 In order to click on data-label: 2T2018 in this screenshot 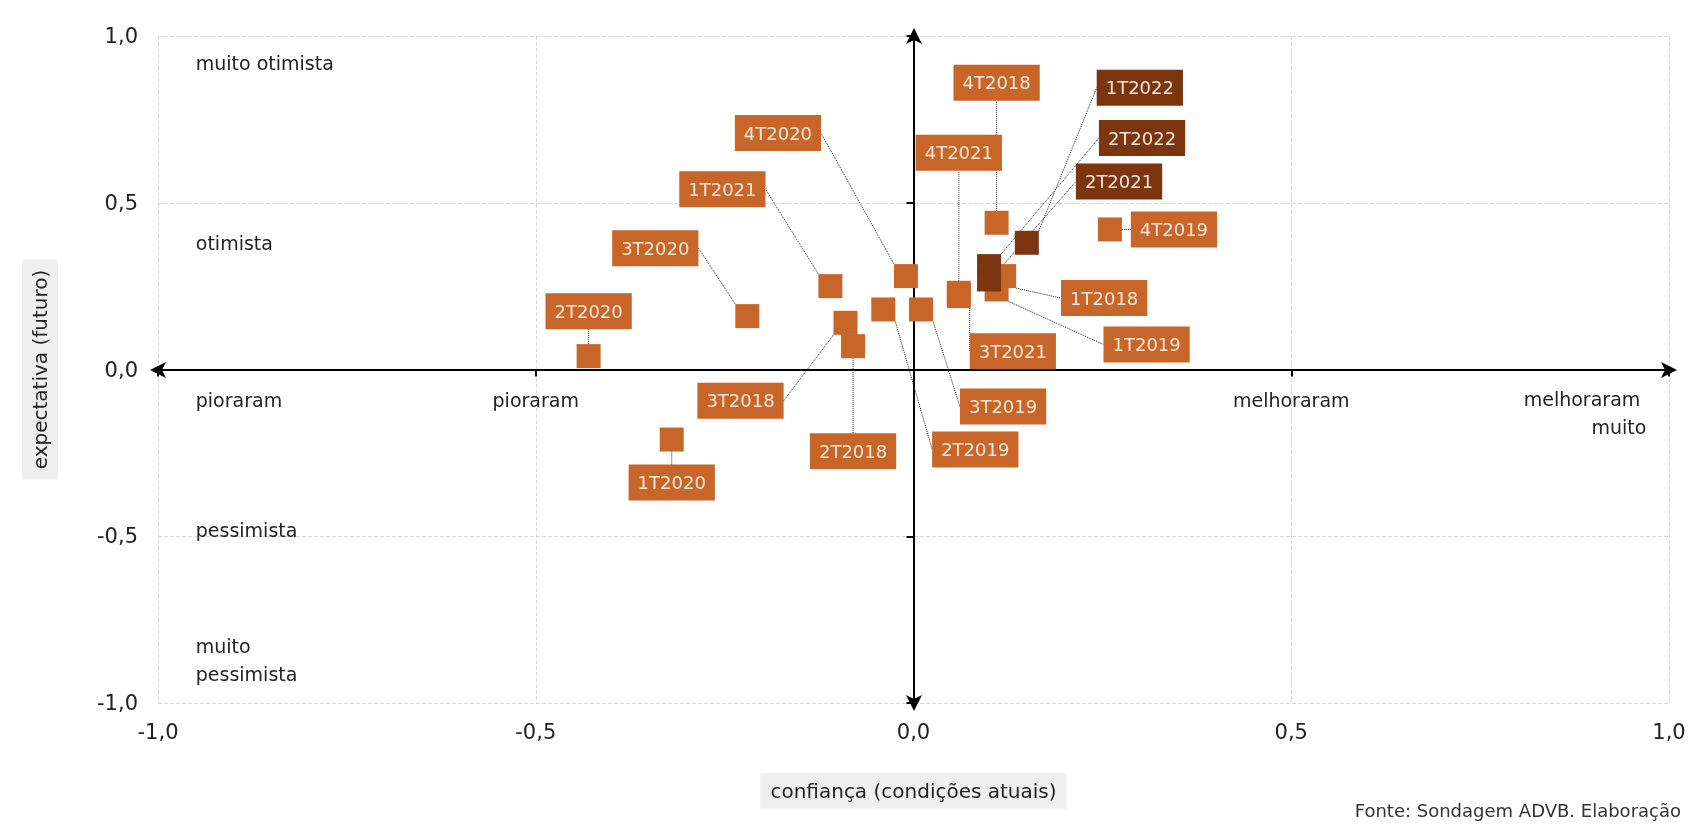, I will do `click(853, 451)`.